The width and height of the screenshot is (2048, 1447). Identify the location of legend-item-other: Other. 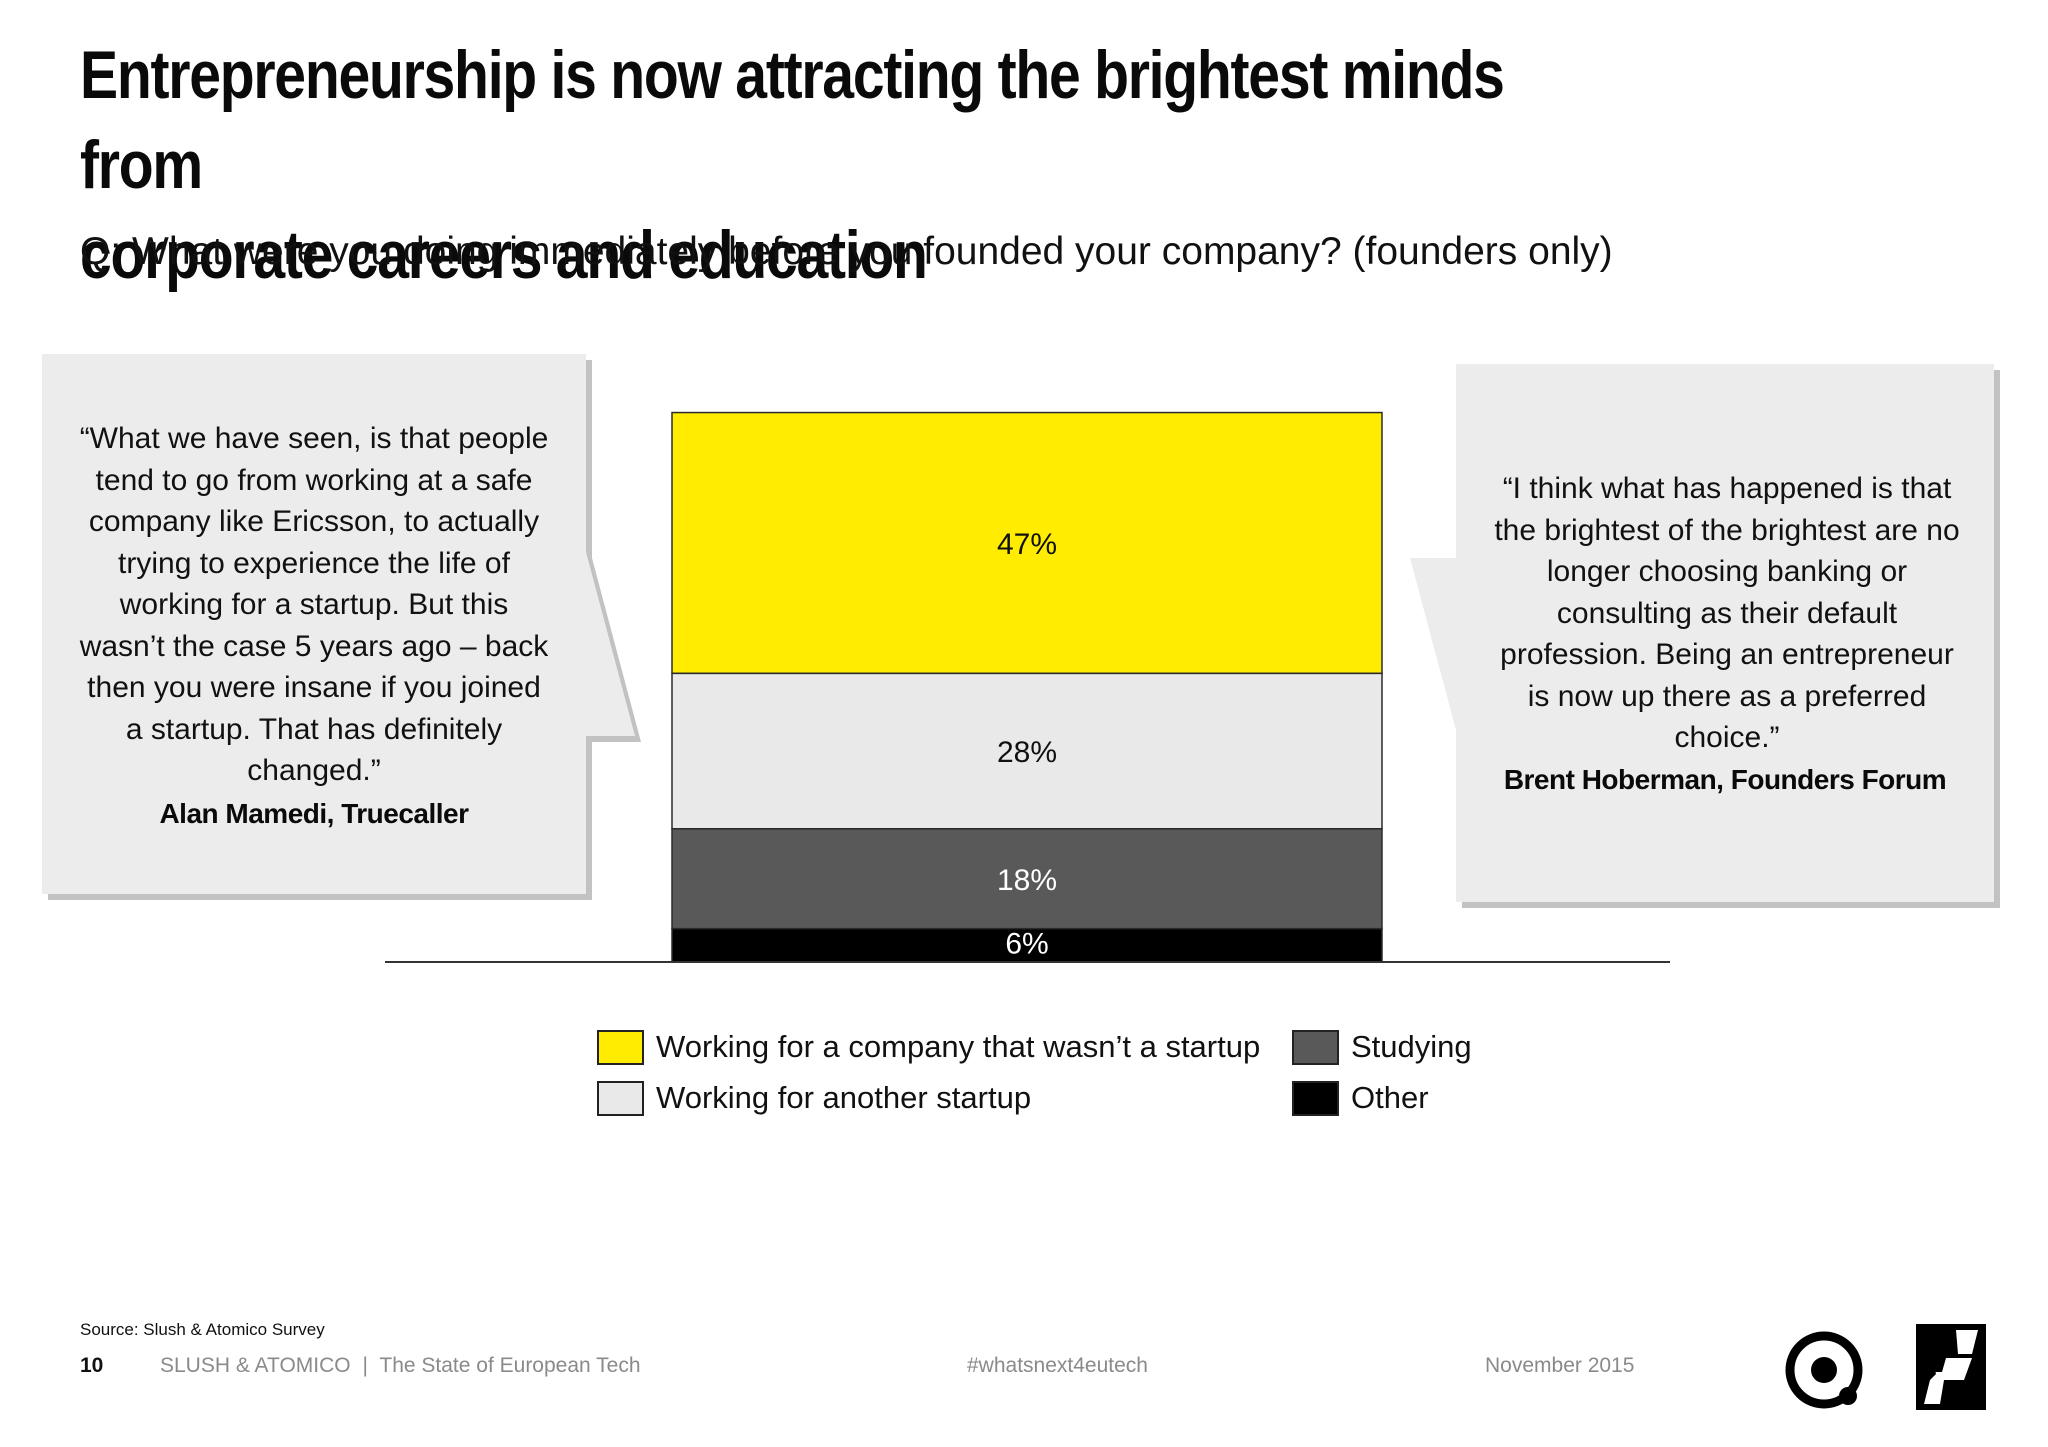
(1360, 1098).